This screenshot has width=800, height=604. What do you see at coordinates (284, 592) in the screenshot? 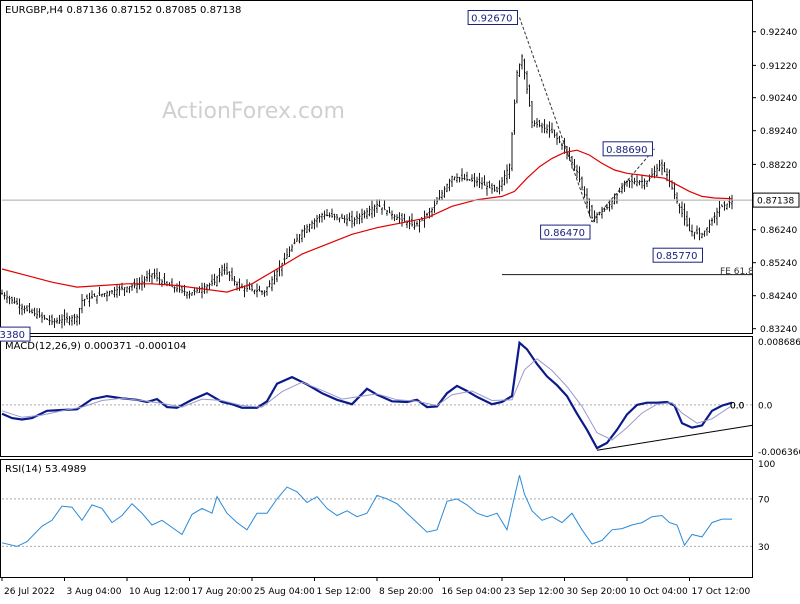
I see `x-tick-label: 25 Aug 04:00` at bounding box center [284, 592].